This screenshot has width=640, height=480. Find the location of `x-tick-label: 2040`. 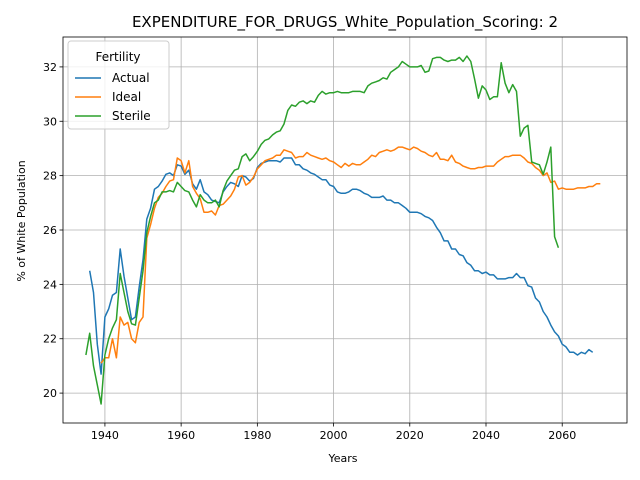

x-tick-label: 2040 is located at coordinates (486, 435).